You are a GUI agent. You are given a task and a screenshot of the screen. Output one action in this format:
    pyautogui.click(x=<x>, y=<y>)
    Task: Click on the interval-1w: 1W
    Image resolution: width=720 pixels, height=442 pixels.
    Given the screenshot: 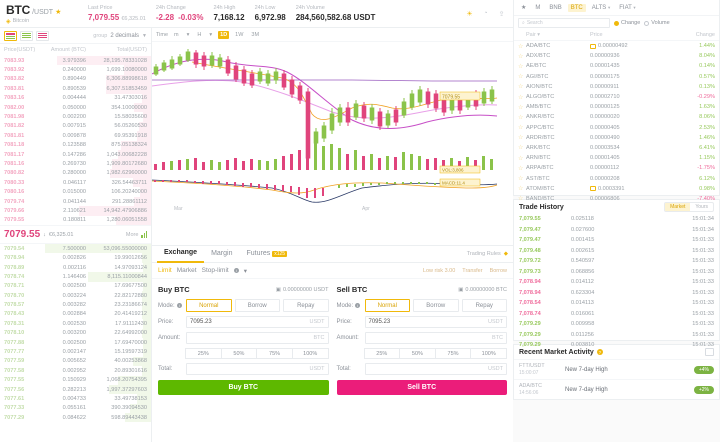 What is the action you would take?
    pyautogui.click(x=239, y=34)
    